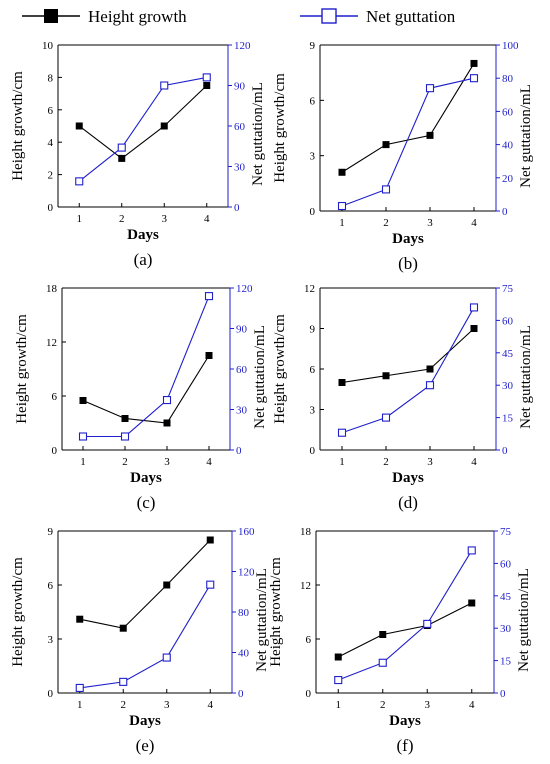 The image size is (550, 764). I want to click on guttation-series-line, so click(142, 129).